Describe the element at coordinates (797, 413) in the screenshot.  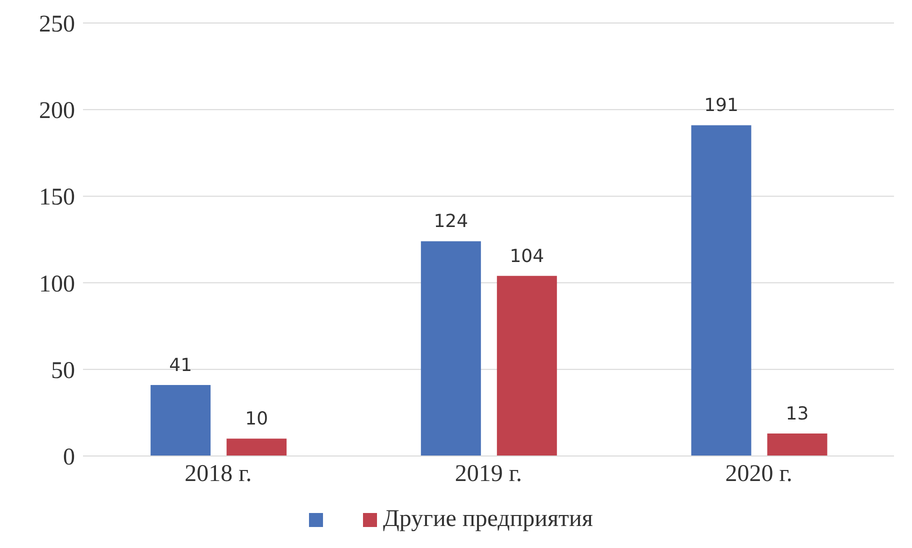
I see `data-label: 13` at that location.